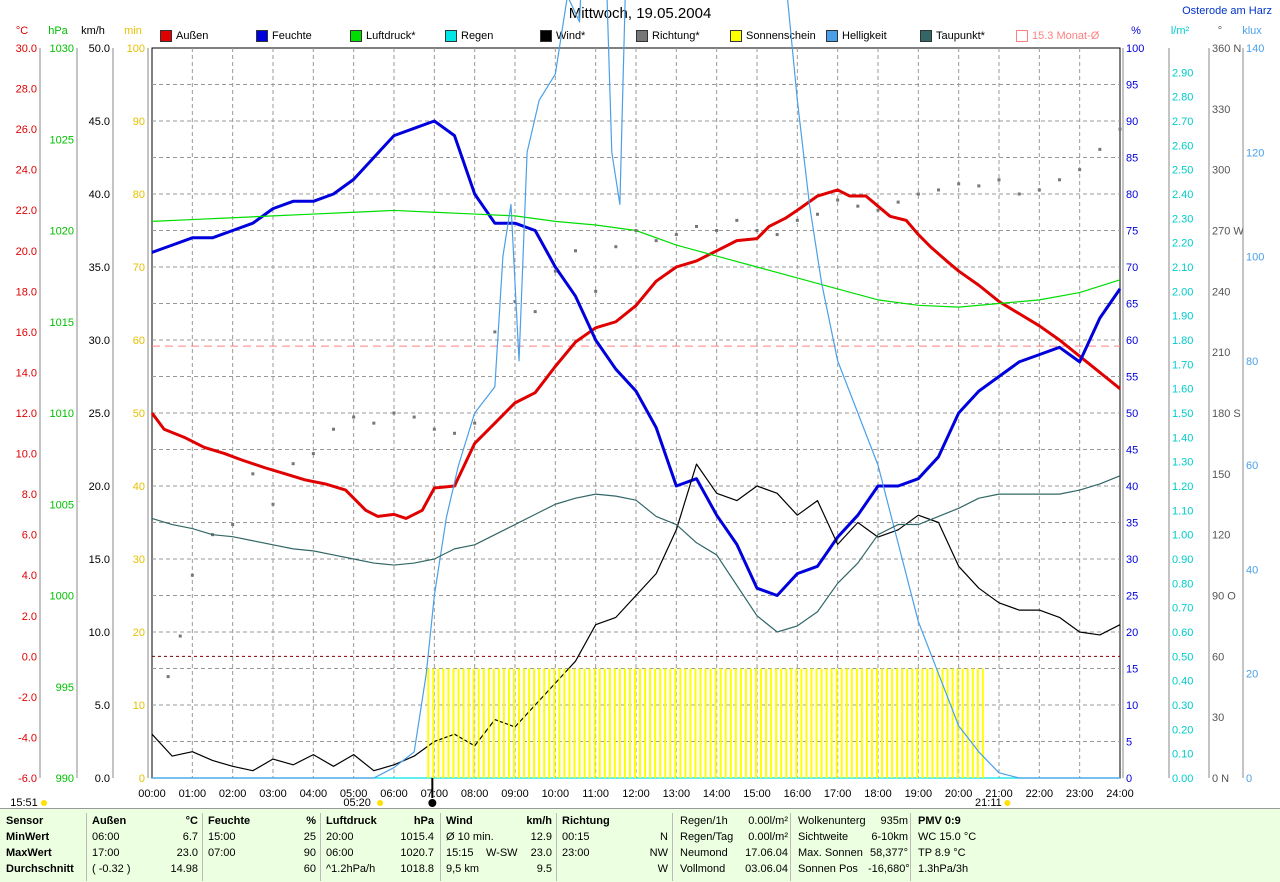  What do you see at coordinates (309, 837) in the screenshot?
I see `summary-row-cell: 25` at bounding box center [309, 837].